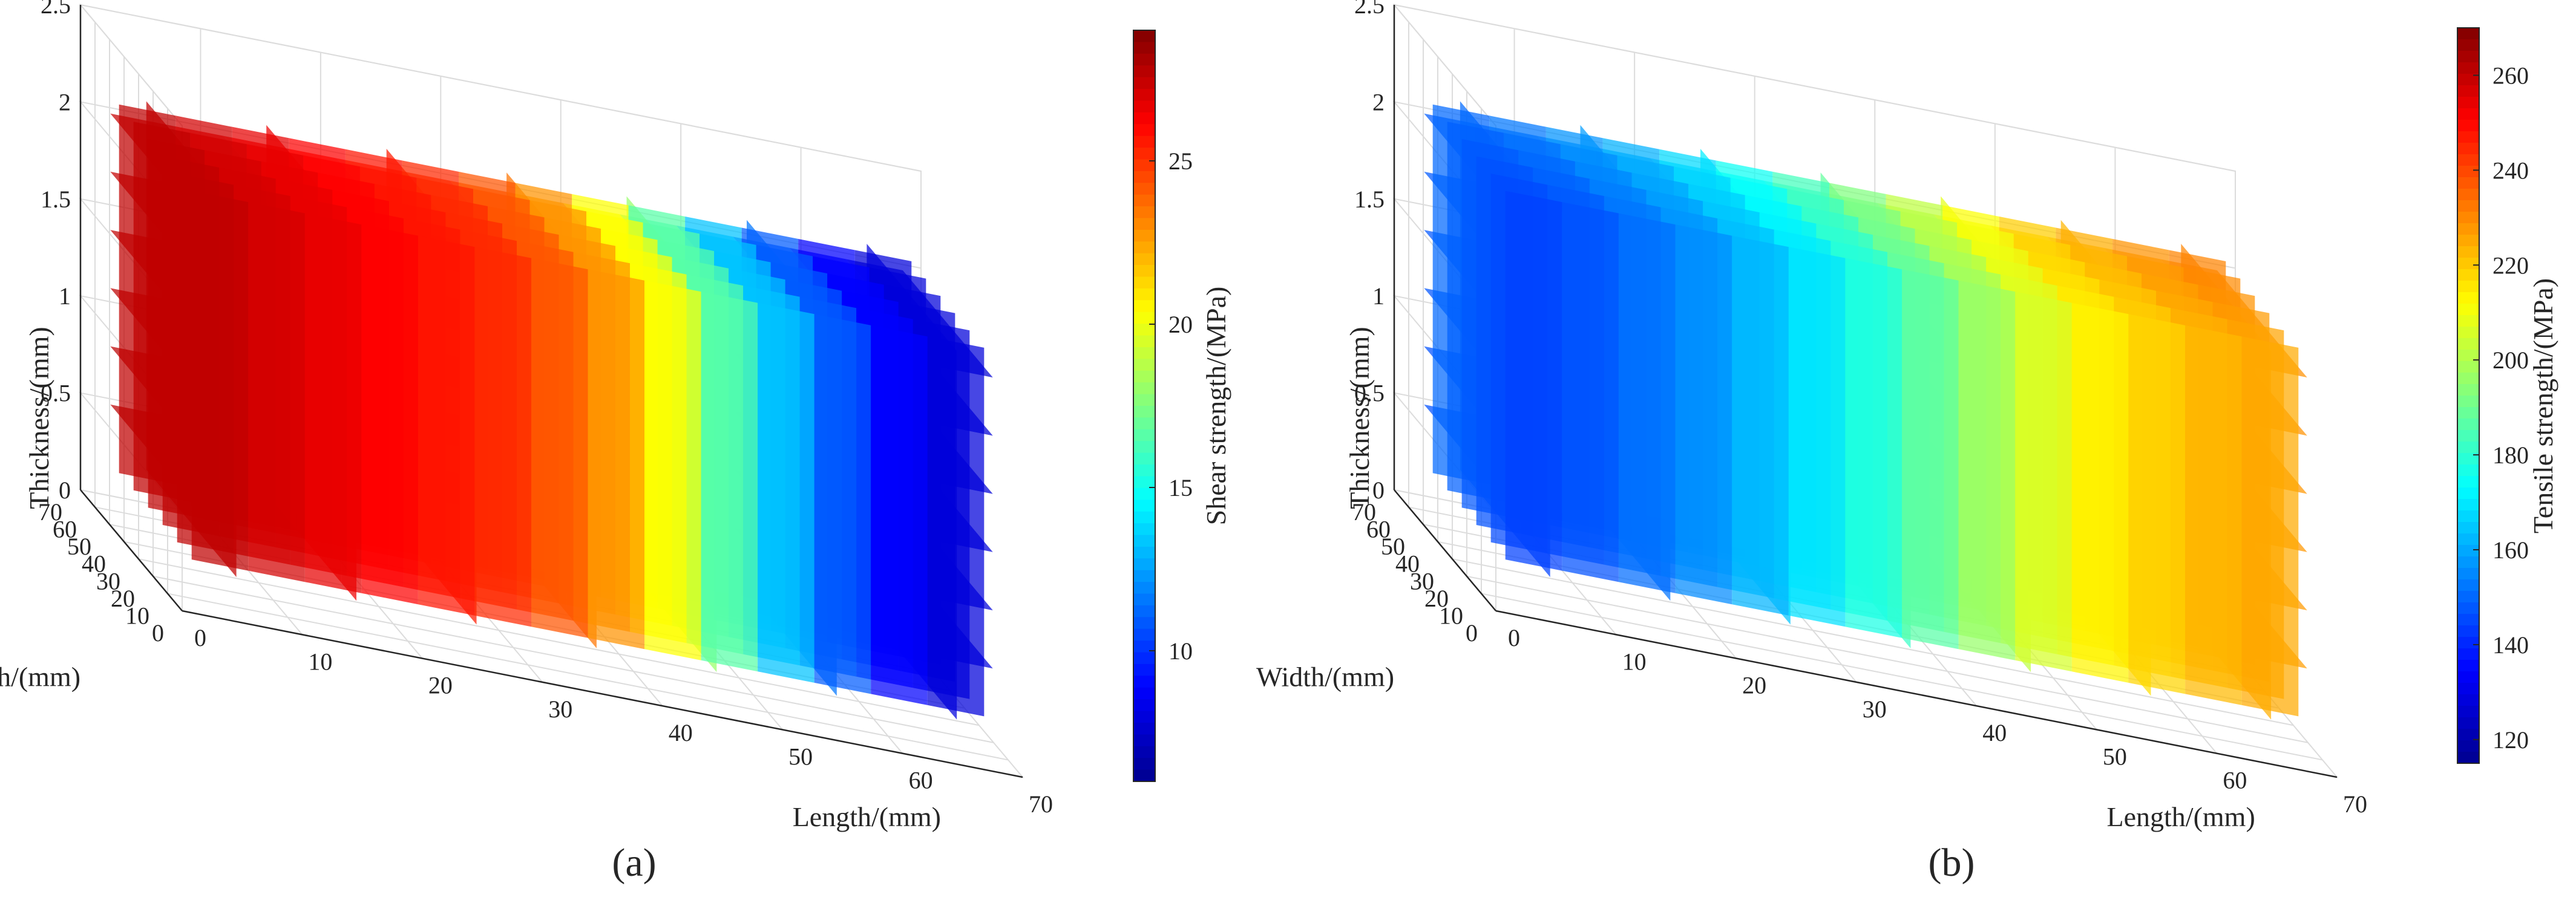 This screenshot has width=2576, height=906. Describe the element at coordinates (1182, 406) in the screenshot. I see `colorbar: 10 15 20 25 Shear strength/(MPa)` at that location.